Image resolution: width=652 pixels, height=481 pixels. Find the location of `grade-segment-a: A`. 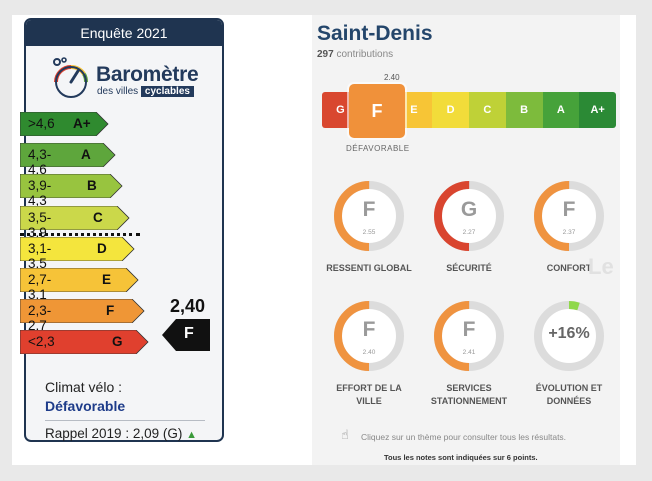

grade-segment-a: A is located at coordinates (561, 110).